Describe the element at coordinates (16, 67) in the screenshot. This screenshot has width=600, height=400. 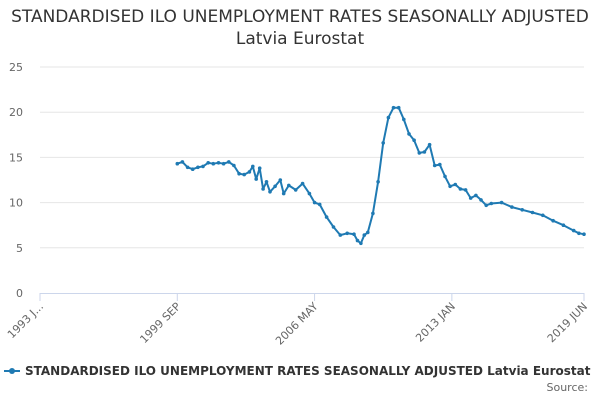
I see `y-tick-label: 25` at that location.